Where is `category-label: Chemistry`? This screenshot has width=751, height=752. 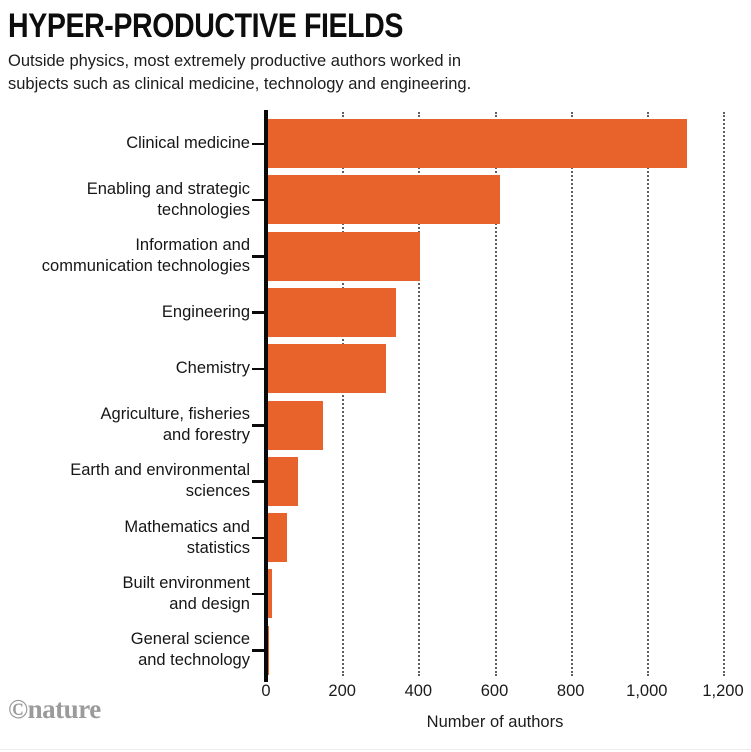
category-label: Chemistry is located at coordinates (212, 368).